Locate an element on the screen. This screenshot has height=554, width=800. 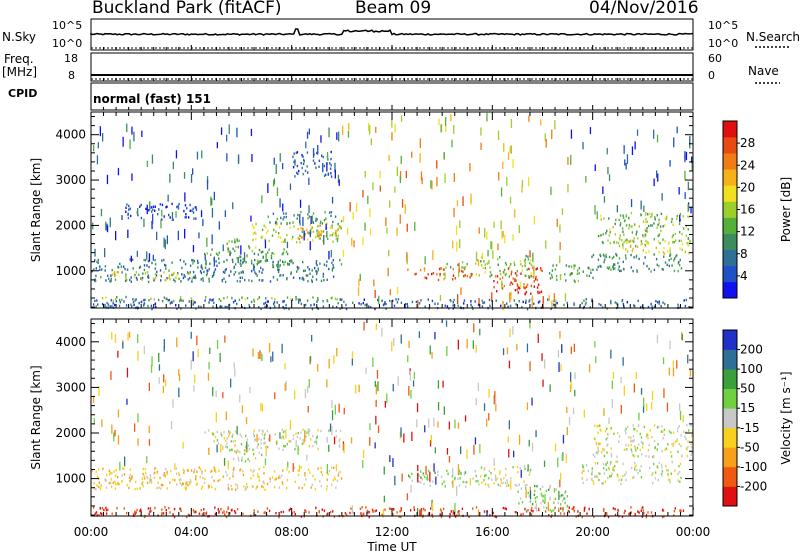
colorbar-tick-label: -100 is located at coordinates (753, 467).